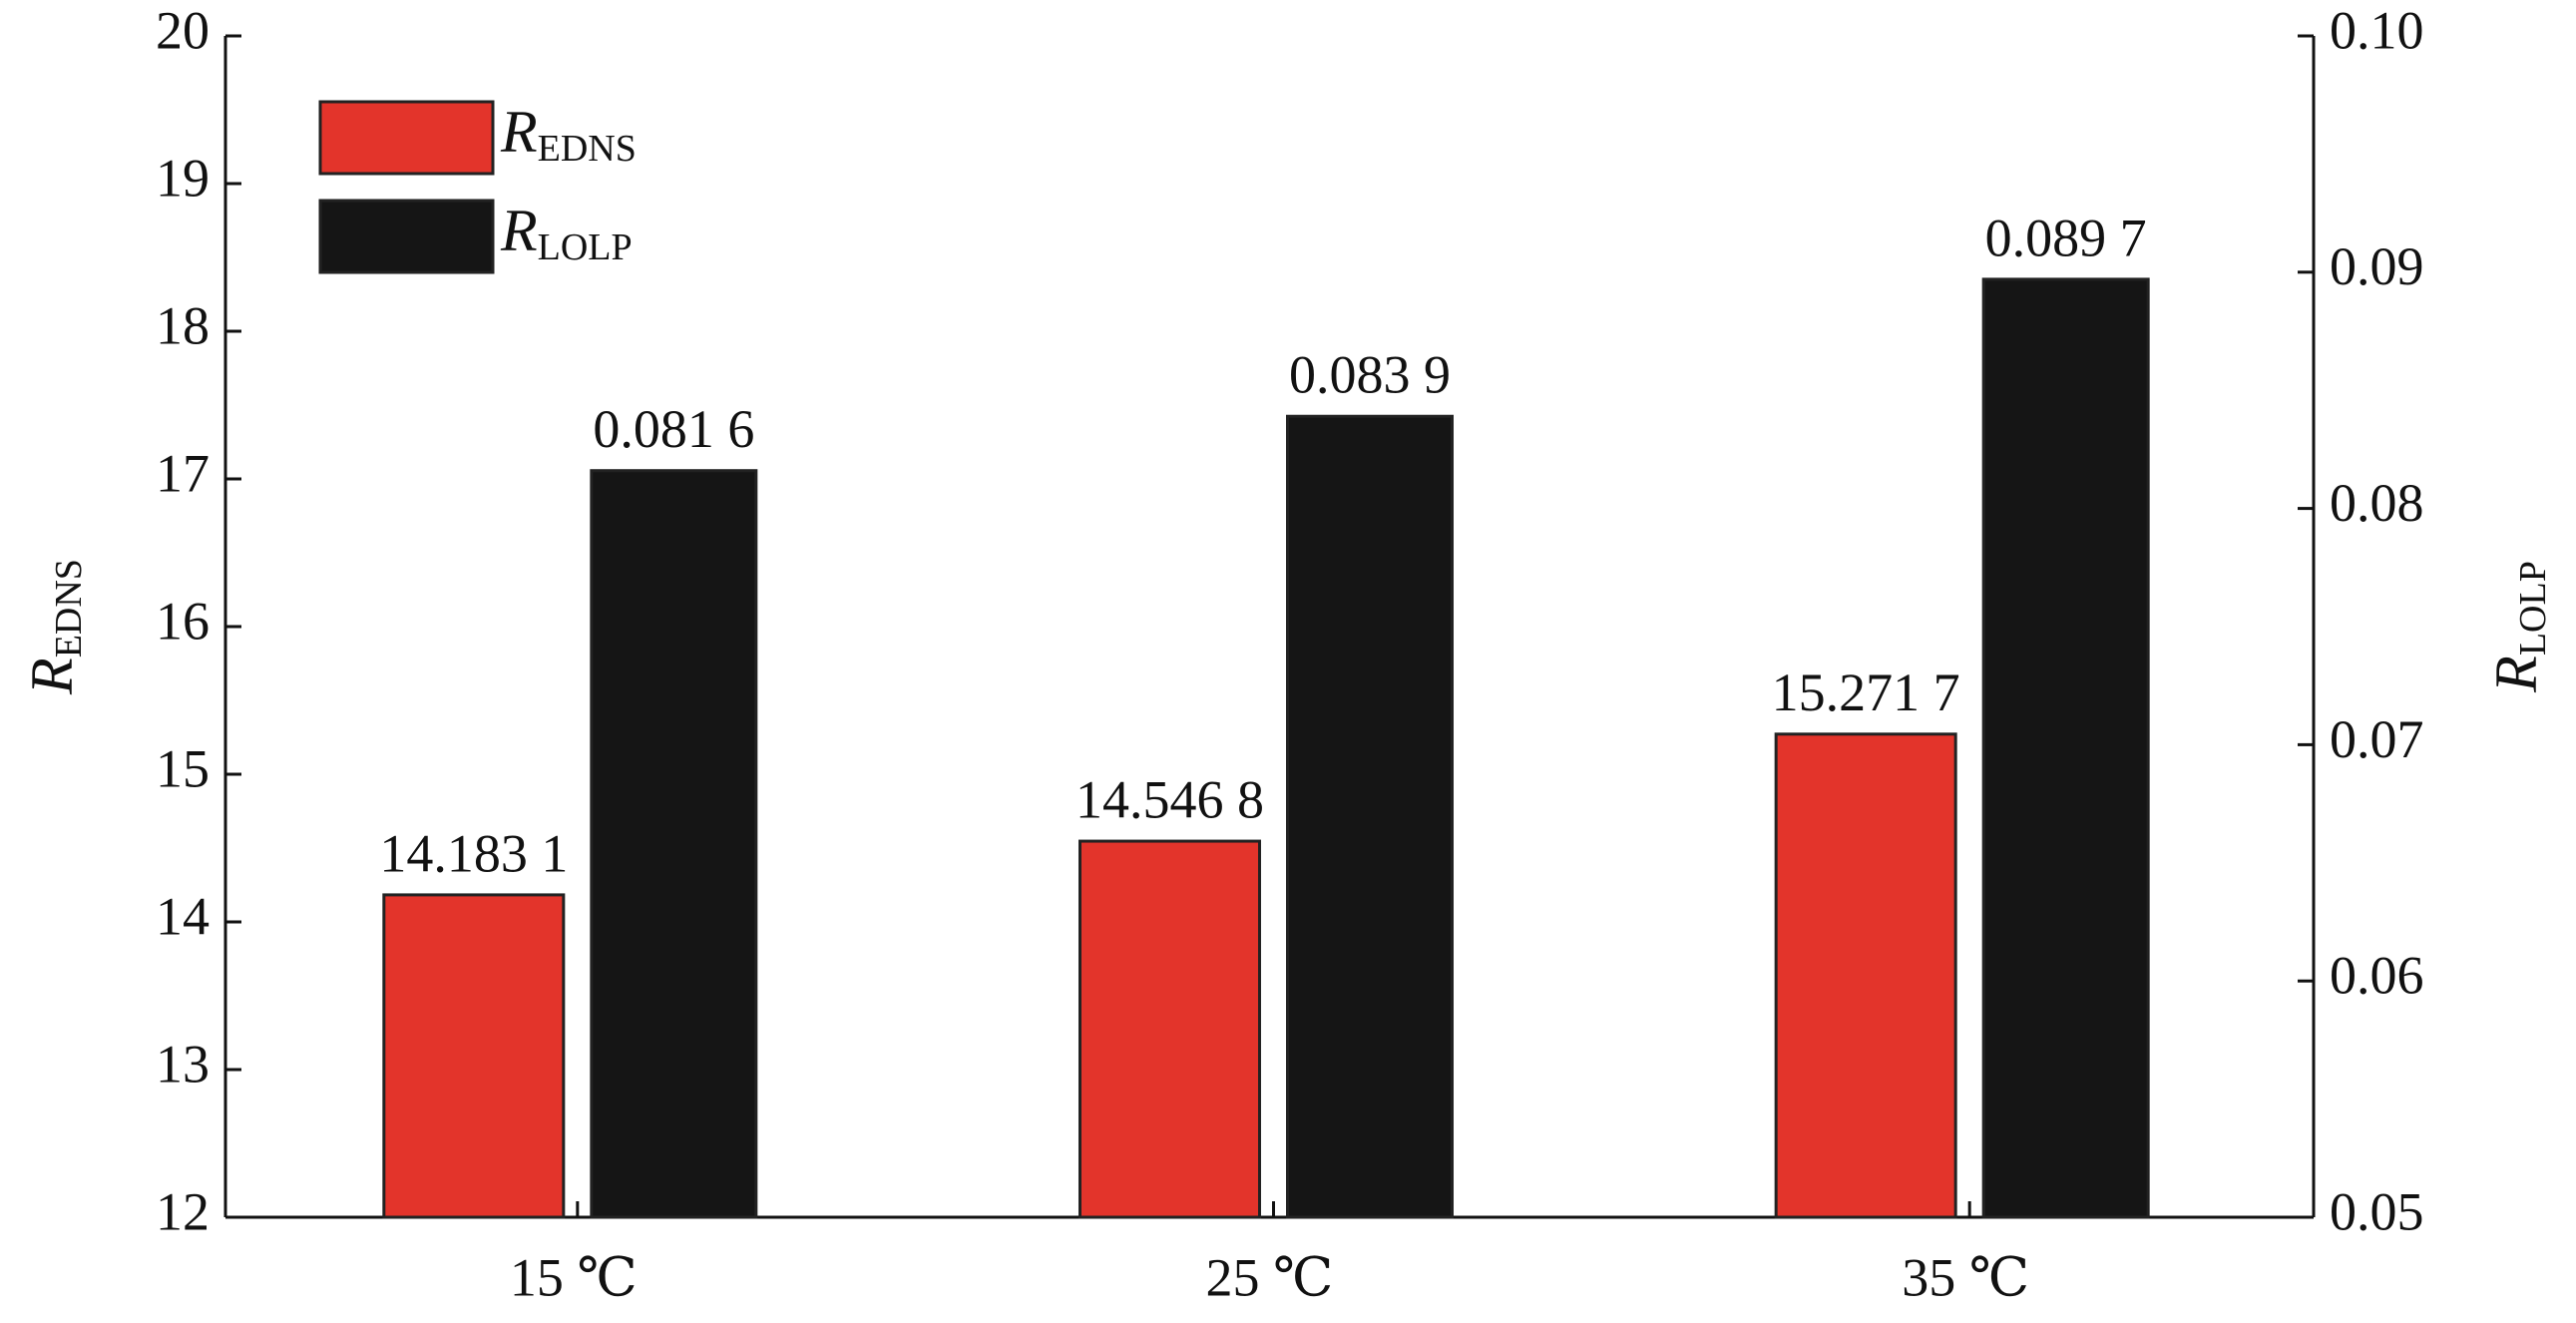  What do you see at coordinates (183, 916) in the screenshot?
I see `y-tick-label: 14` at bounding box center [183, 916].